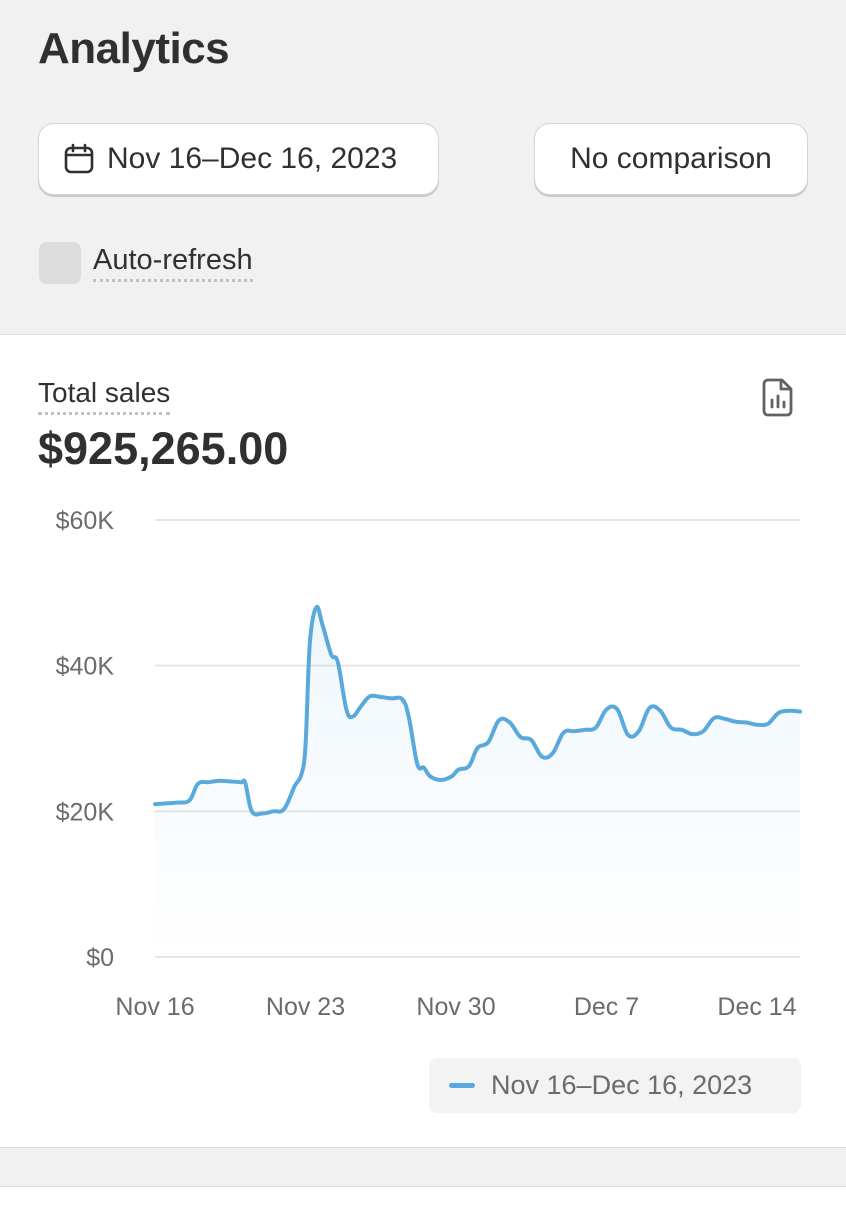 The height and width of the screenshot is (1227, 846). I want to click on card-title: Total sales, so click(104, 396).